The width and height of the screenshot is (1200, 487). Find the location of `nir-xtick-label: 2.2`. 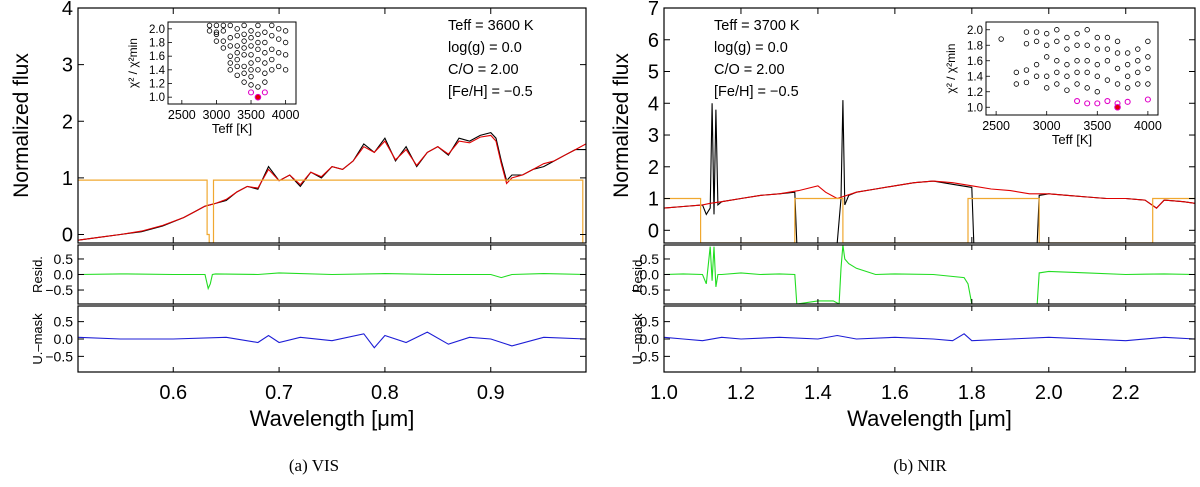

nir-xtick-label: 2.2 is located at coordinates (1126, 393).